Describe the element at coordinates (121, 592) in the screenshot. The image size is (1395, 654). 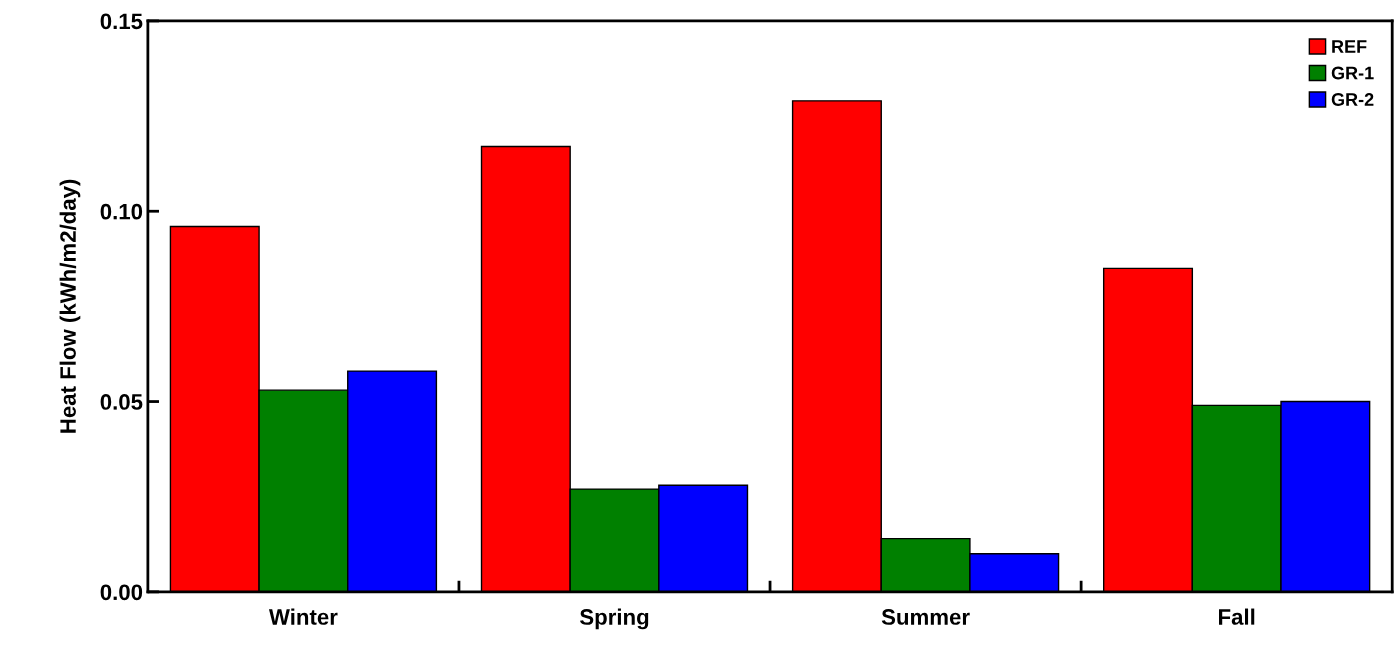
I see `y-tick-label: 0.00` at that location.